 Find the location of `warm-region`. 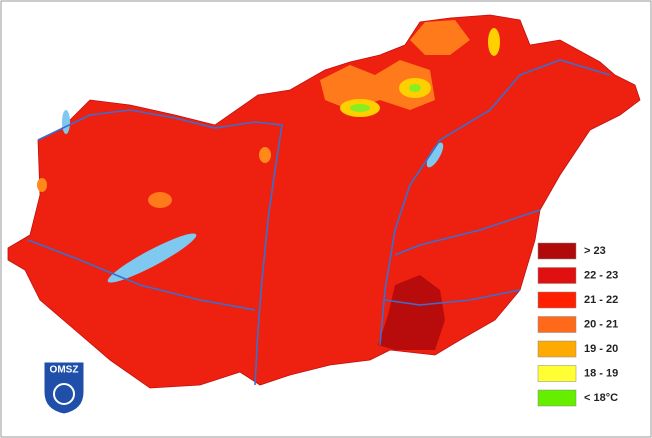

warm-region is located at coordinates (411, 312).